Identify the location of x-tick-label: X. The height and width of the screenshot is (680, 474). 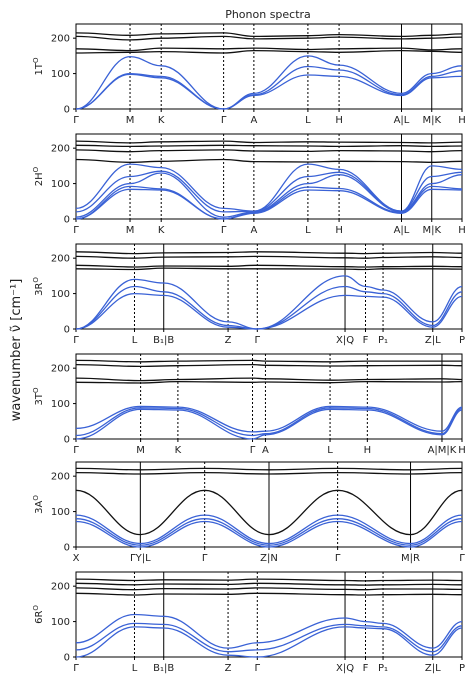
(76, 558).